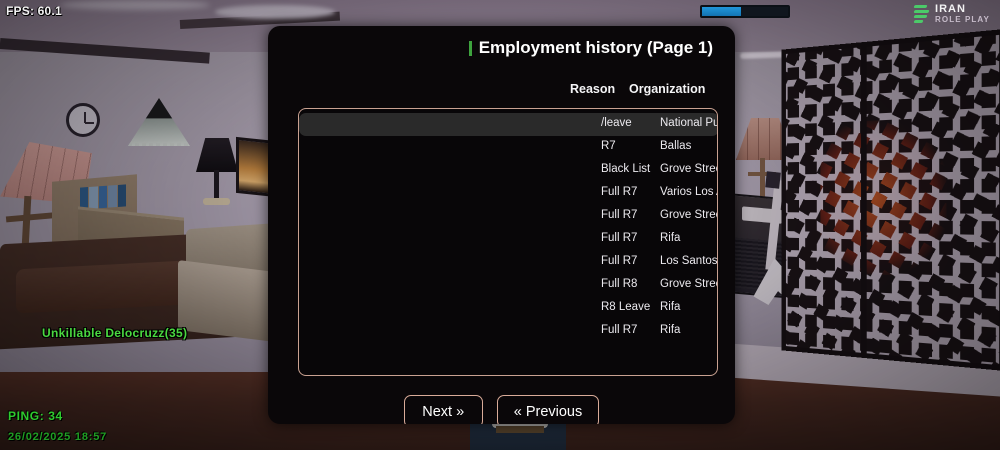 Image resolution: width=1000 pixels, height=450 pixels. Describe the element at coordinates (689, 261) in the screenshot. I see `cell-organization: Los Santos Vagos` at that location.